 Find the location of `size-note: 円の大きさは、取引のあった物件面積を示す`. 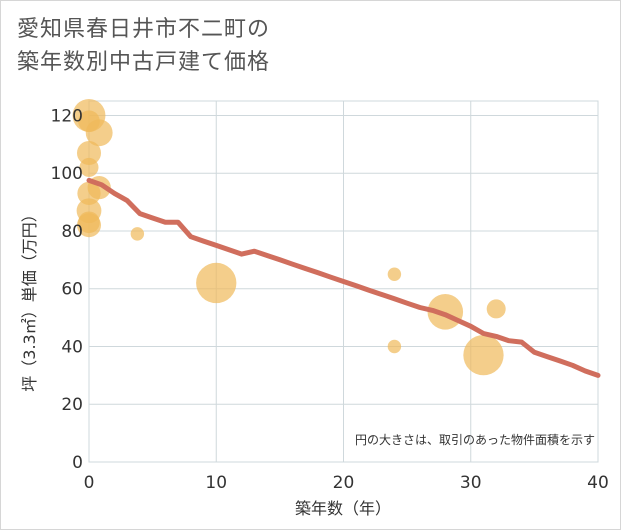

size-note: 円の大きさは、取引のあった物件面積を示す is located at coordinates (475, 439).